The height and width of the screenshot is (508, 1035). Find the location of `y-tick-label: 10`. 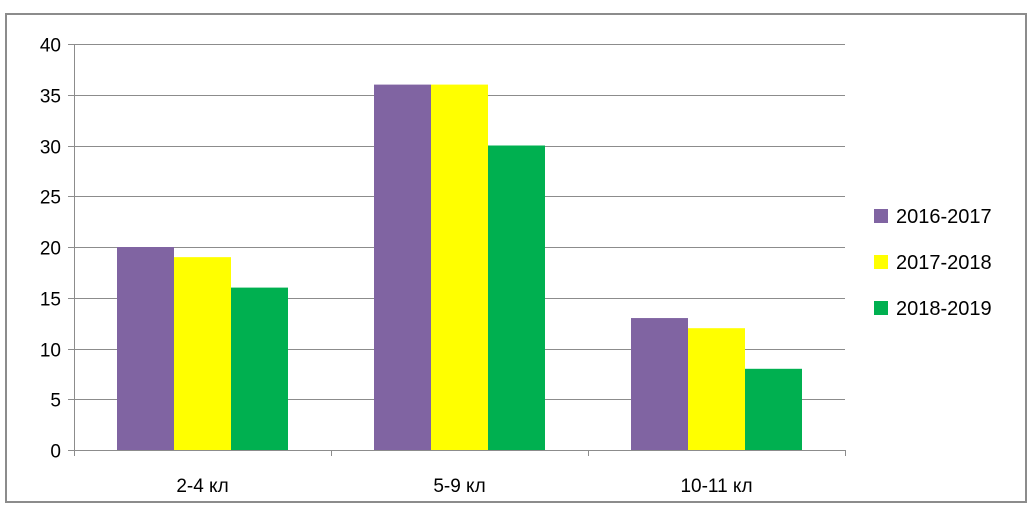

y-tick-label: 10 is located at coordinates (50, 351).